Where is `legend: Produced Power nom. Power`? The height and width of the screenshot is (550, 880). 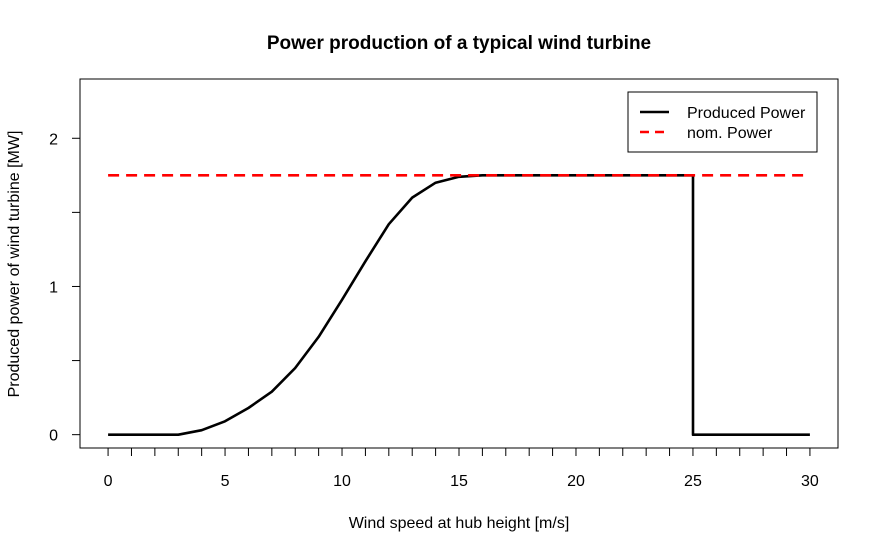 legend: Produced Power nom. Power is located at coordinates (722, 122).